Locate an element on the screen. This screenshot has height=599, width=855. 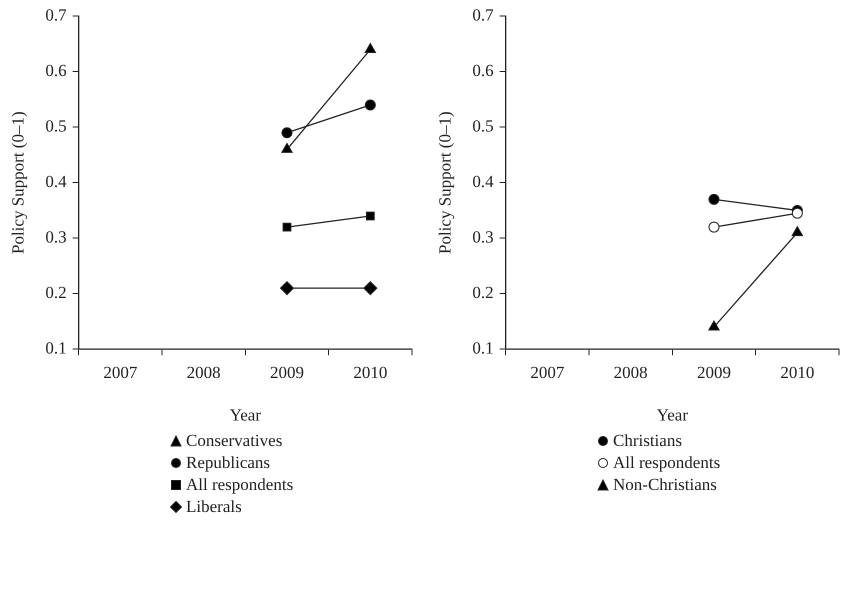
legend-label: Conservatives is located at coordinates (234, 441).